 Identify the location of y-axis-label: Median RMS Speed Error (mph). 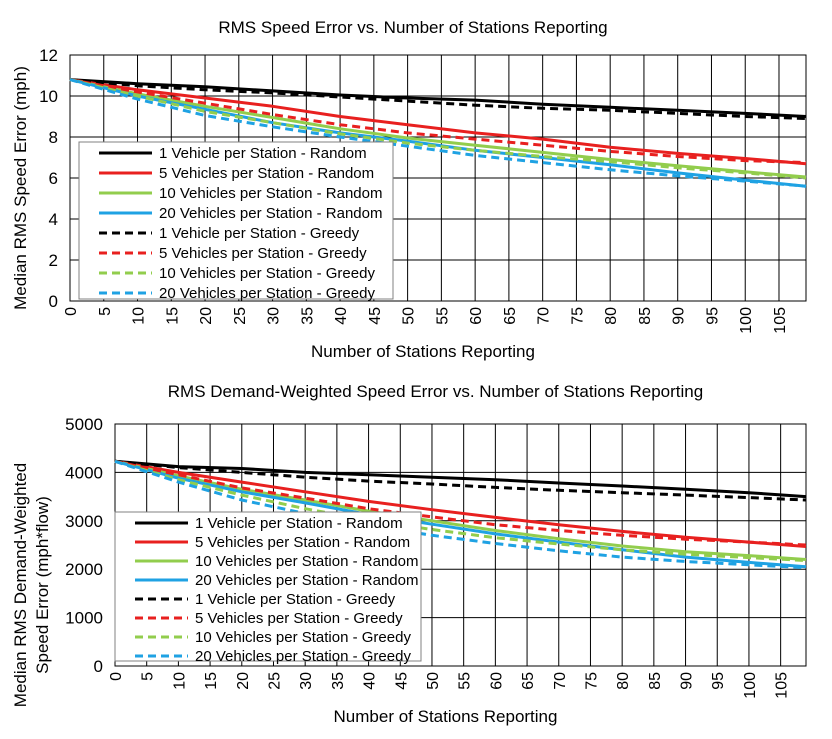
(20, 188).